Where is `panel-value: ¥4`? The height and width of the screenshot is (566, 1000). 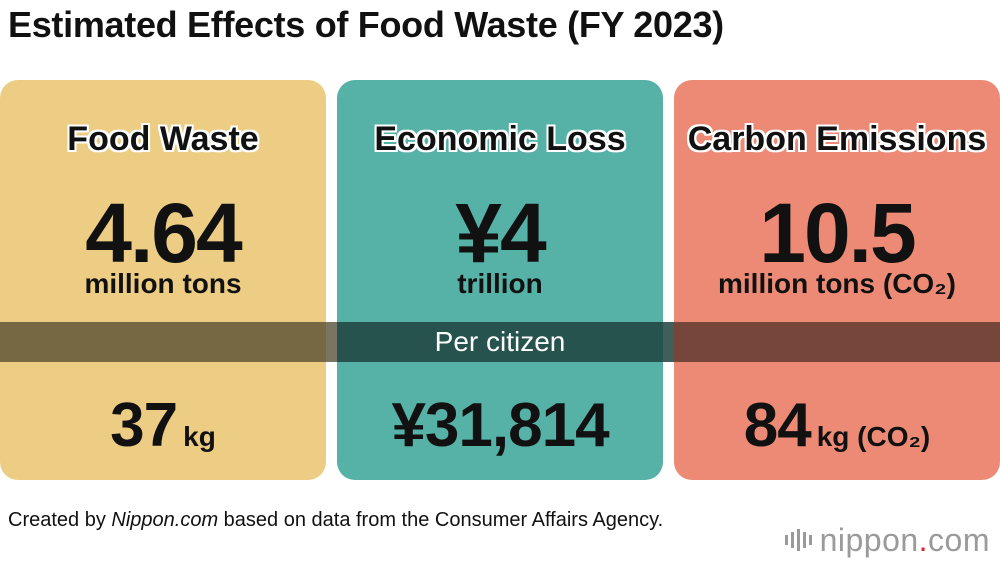 panel-value: ¥4 is located at coordinates (500, 233).